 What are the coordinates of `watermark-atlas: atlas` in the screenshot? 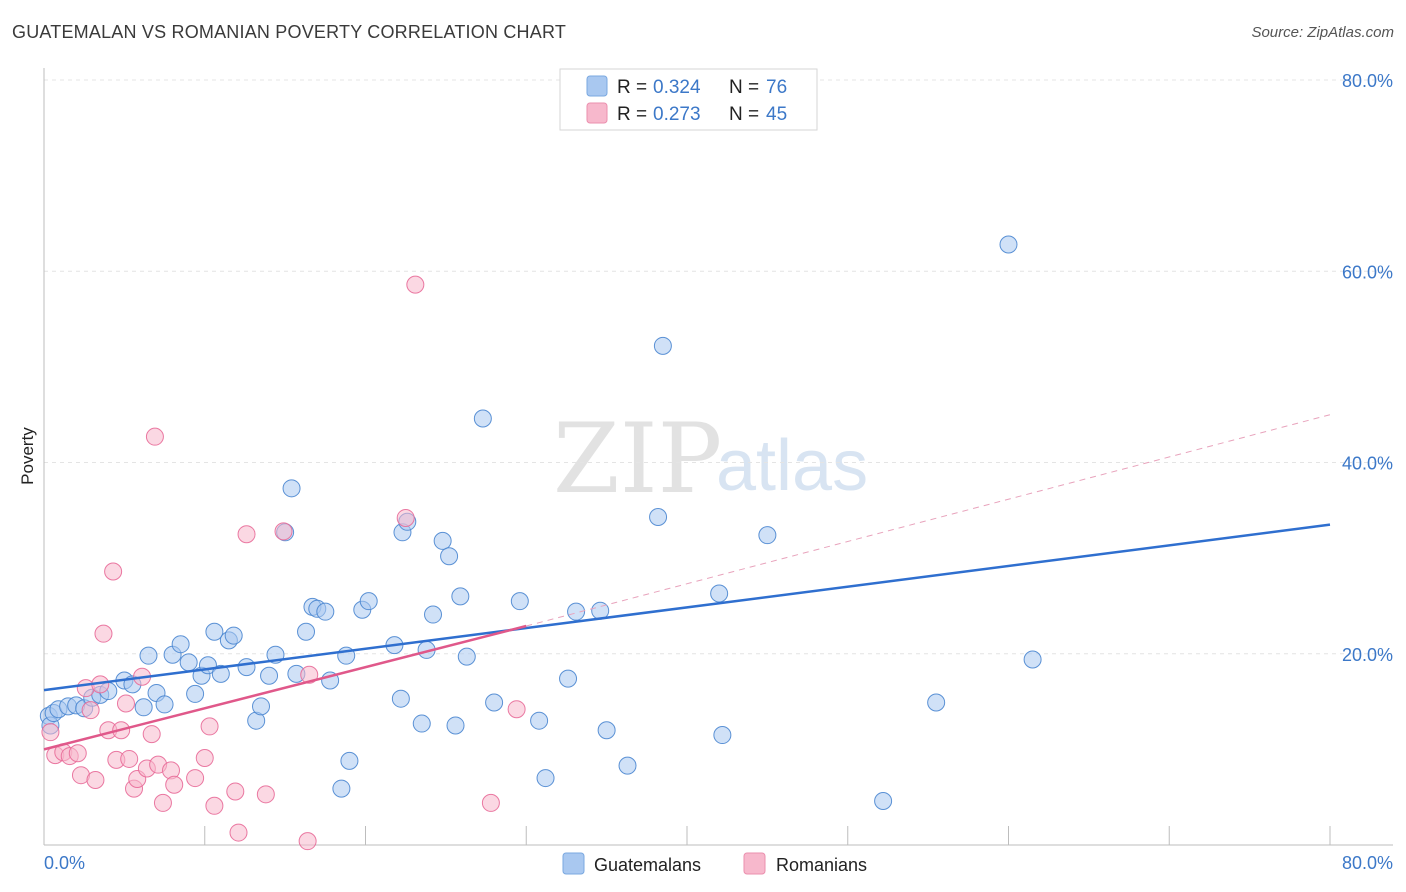 It's located at (792, 466).